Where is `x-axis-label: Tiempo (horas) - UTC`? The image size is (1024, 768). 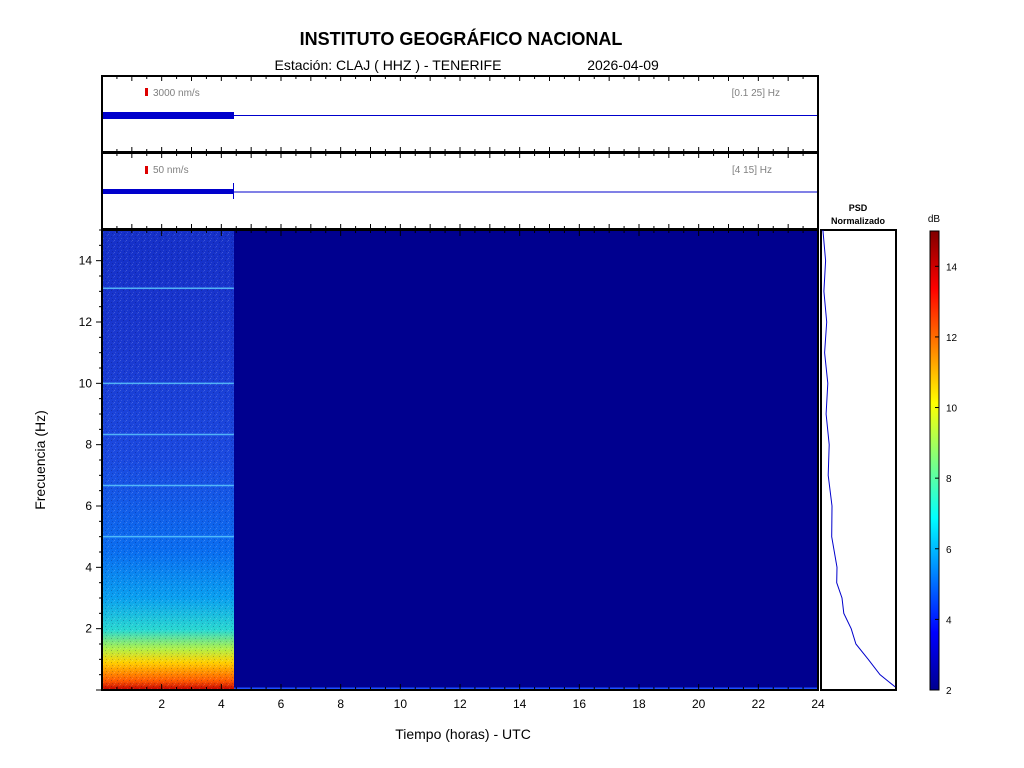
x-axis-label: Tiempo (horas) - UTC is located at coordinates (463, 734).